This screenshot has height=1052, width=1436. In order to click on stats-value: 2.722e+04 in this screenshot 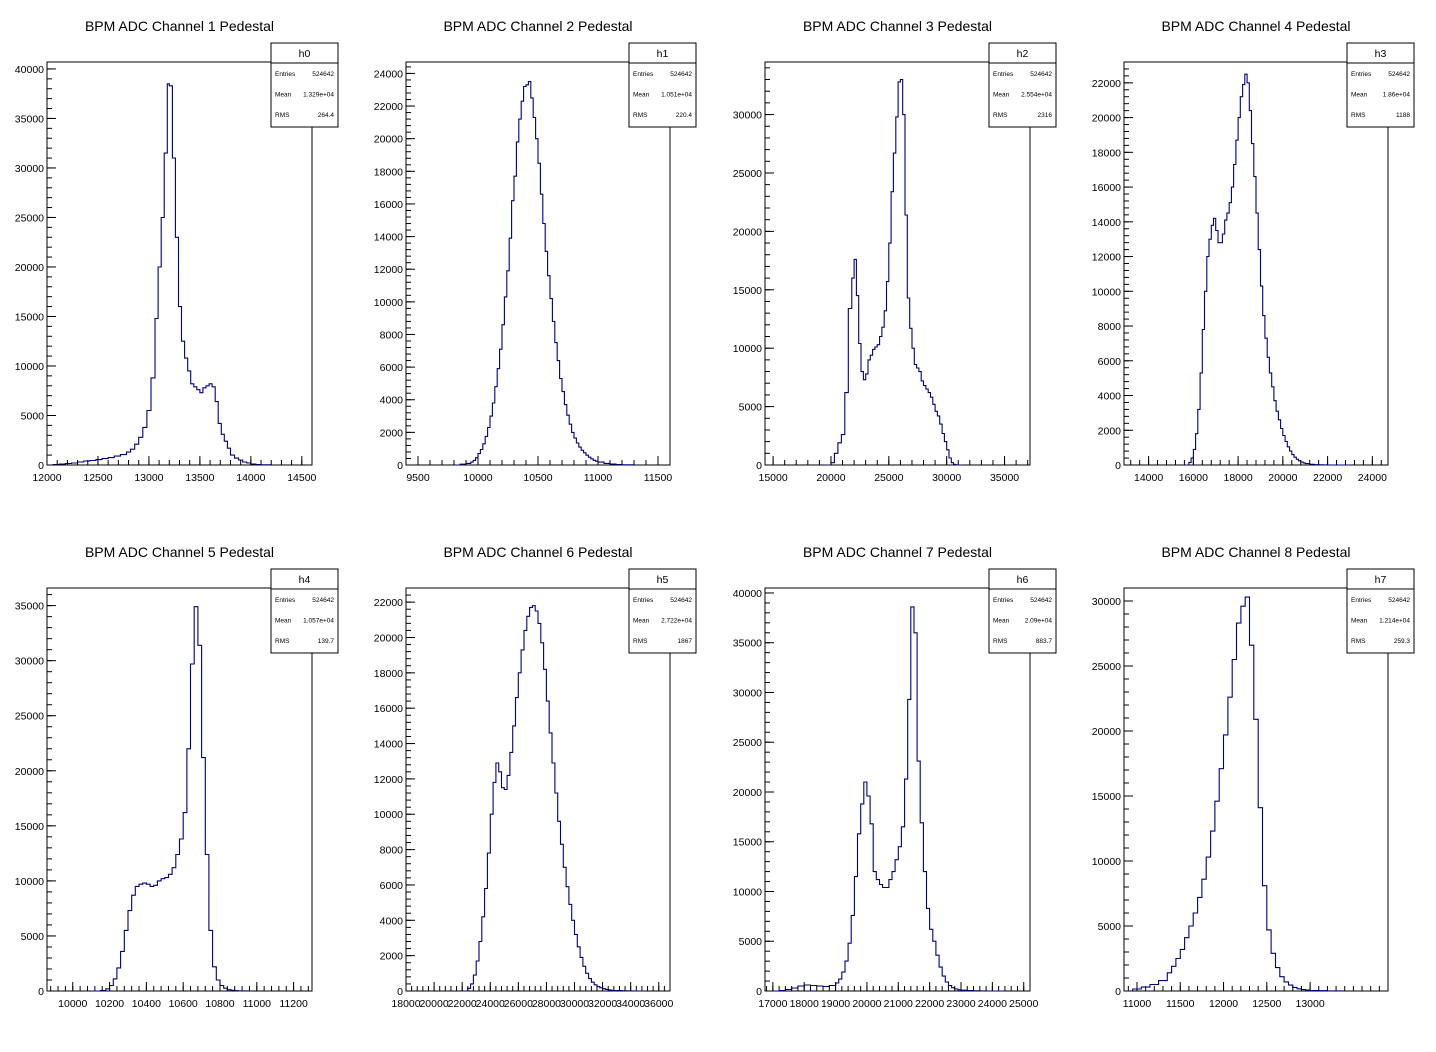, I will do `click(676, 621)`.